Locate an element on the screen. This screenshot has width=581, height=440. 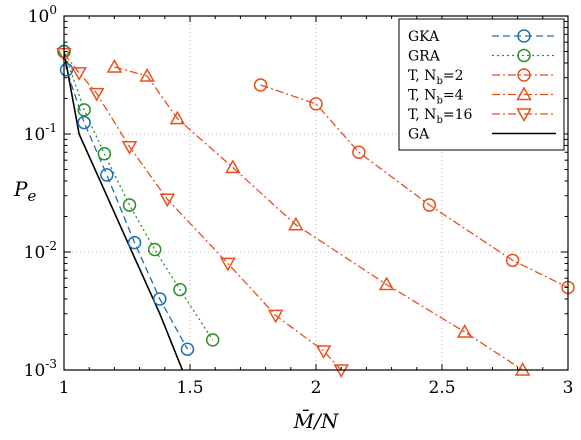
y-tick-label: 10⁻³ is located at coordinates (40, 369).